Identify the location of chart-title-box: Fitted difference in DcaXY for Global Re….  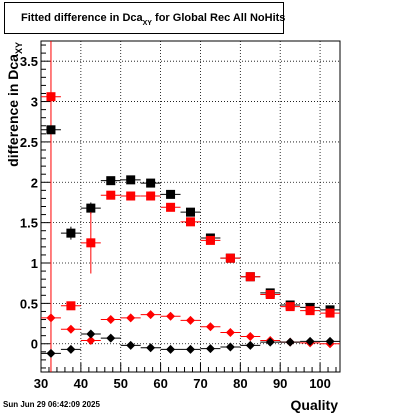
(145, 18).